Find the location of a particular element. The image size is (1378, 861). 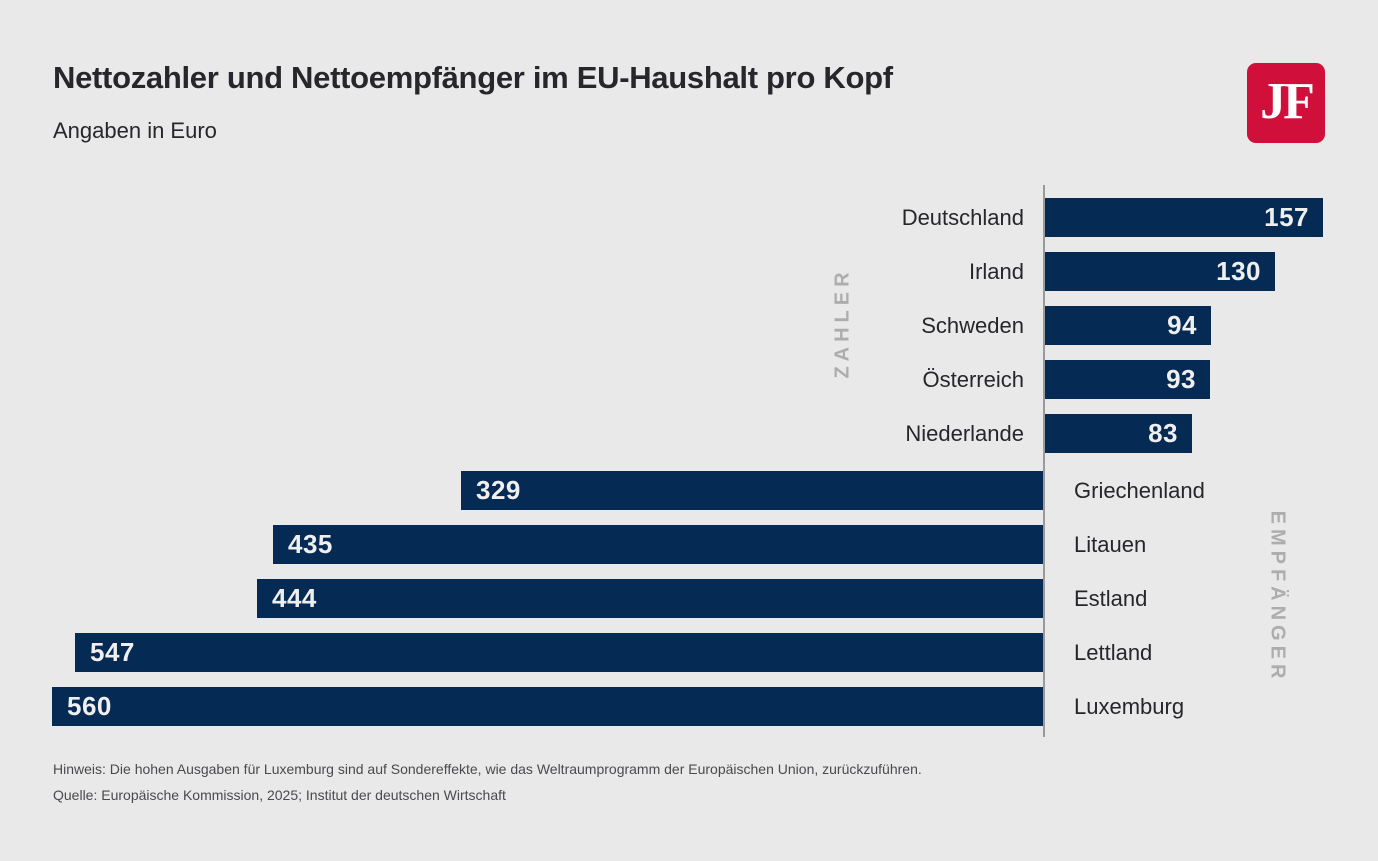

zero-axis-line is located at coordinates (1044, 461).